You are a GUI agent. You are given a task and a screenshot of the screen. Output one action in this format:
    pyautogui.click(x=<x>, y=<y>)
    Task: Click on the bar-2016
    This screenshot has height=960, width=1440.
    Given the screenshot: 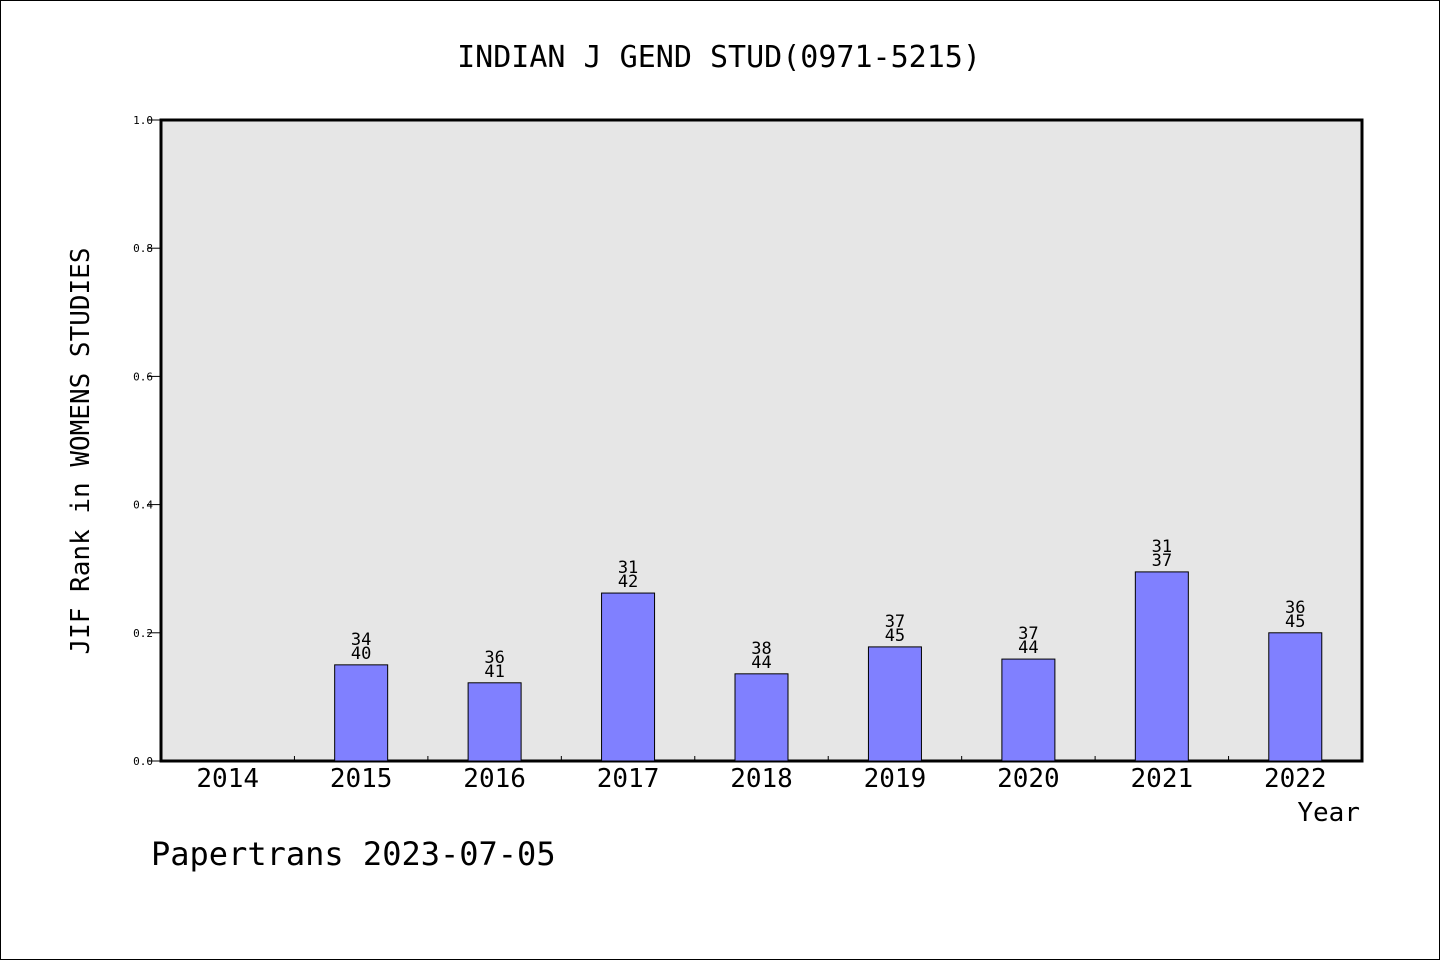 What is the action you would take?
    pyautogui.click(x=494, y=722)
    